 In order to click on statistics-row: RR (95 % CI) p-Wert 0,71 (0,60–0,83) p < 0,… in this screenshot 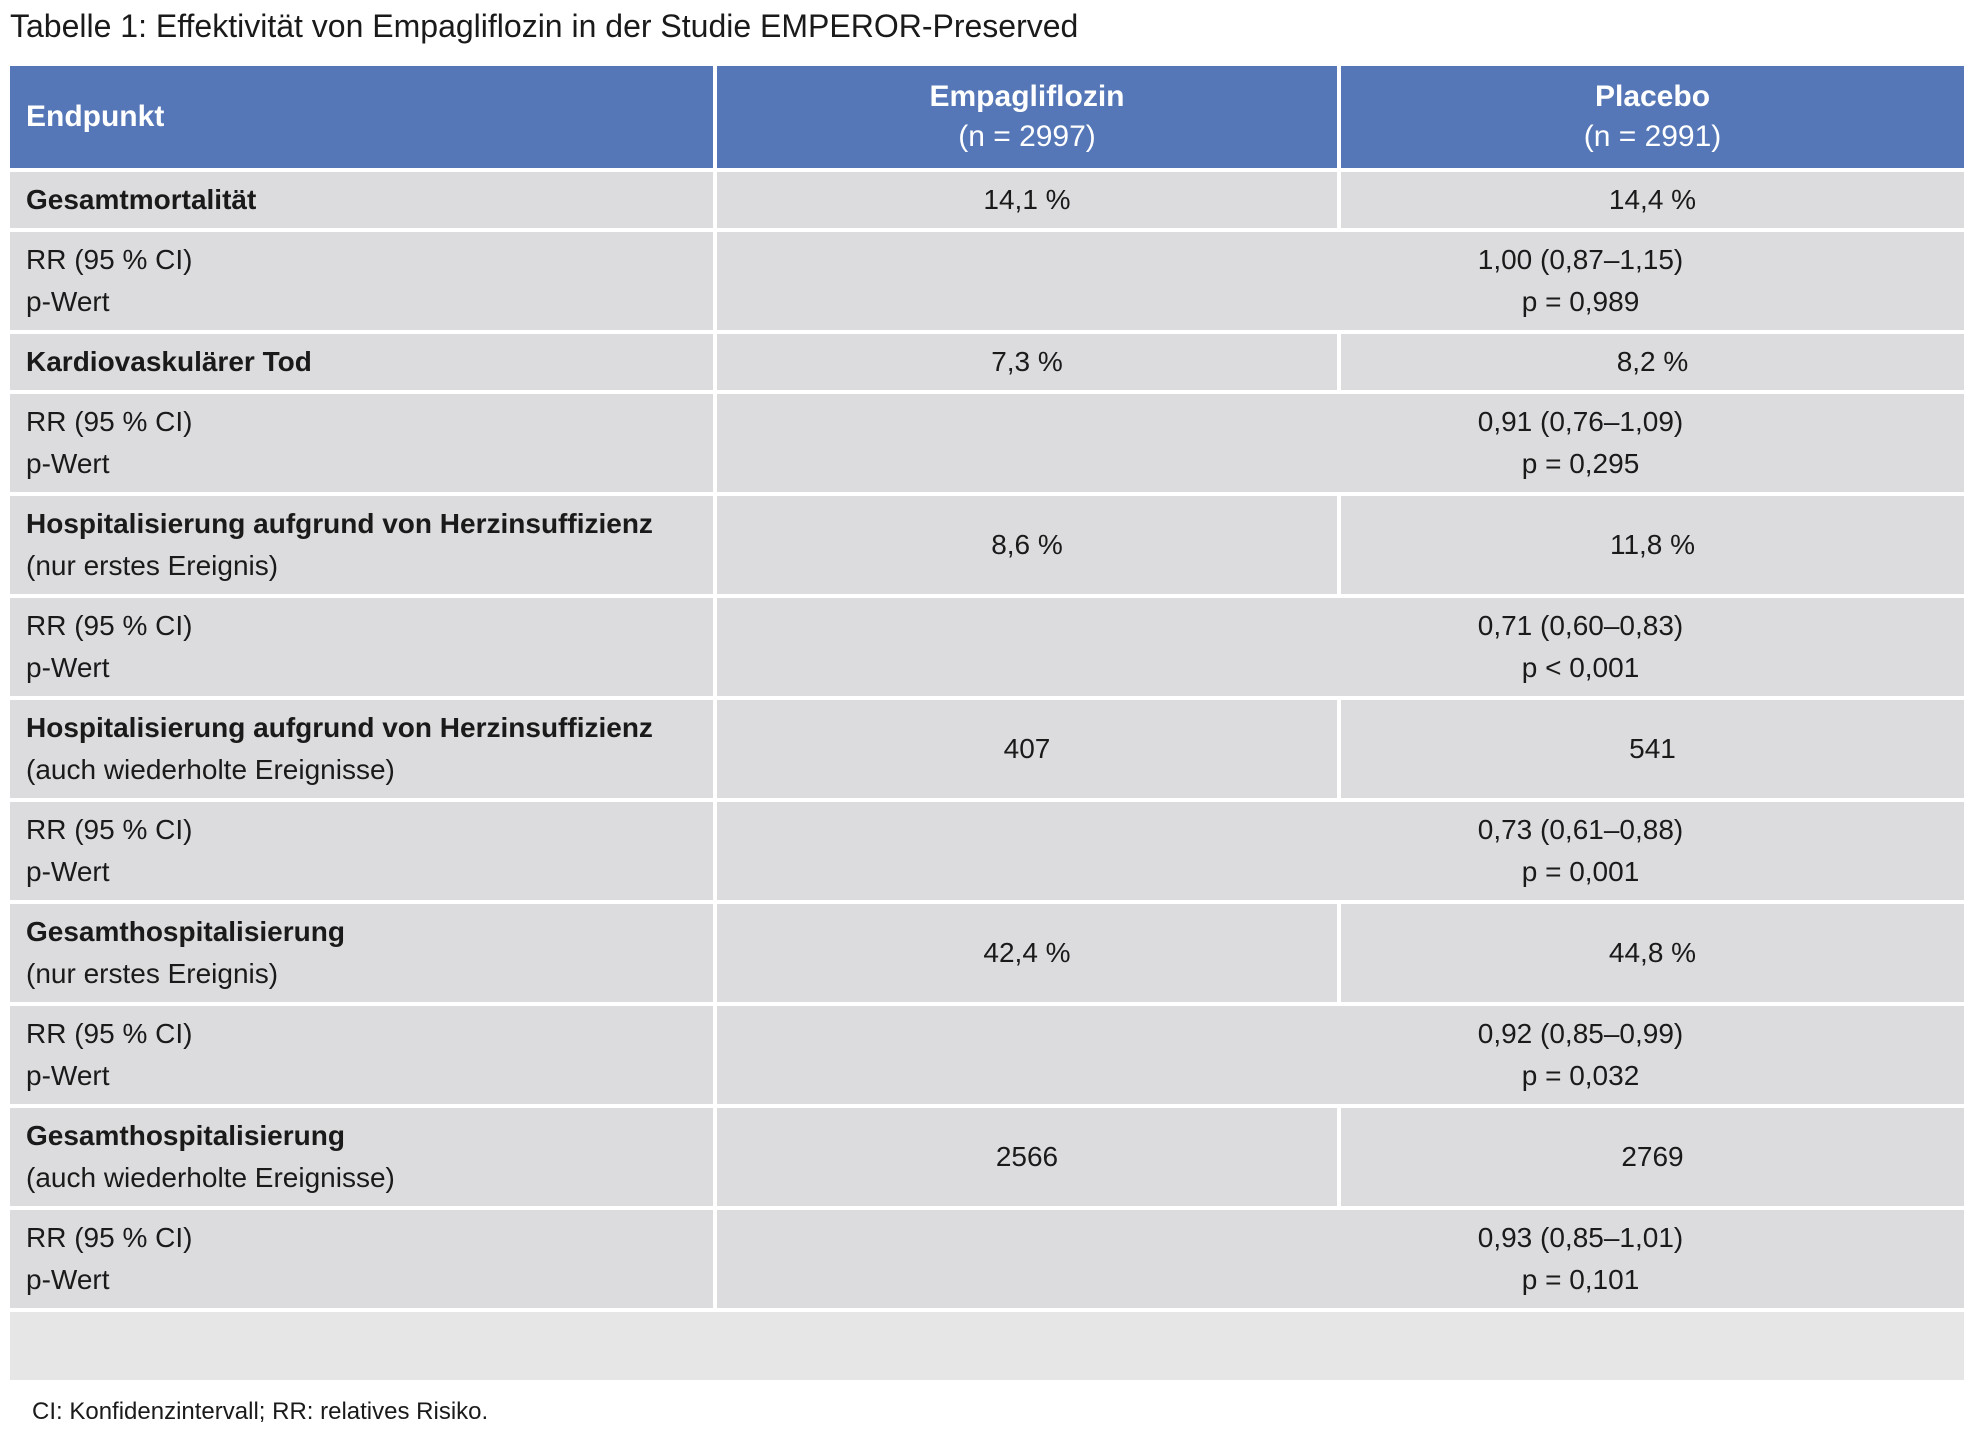, I will do `click(987, 647)`.